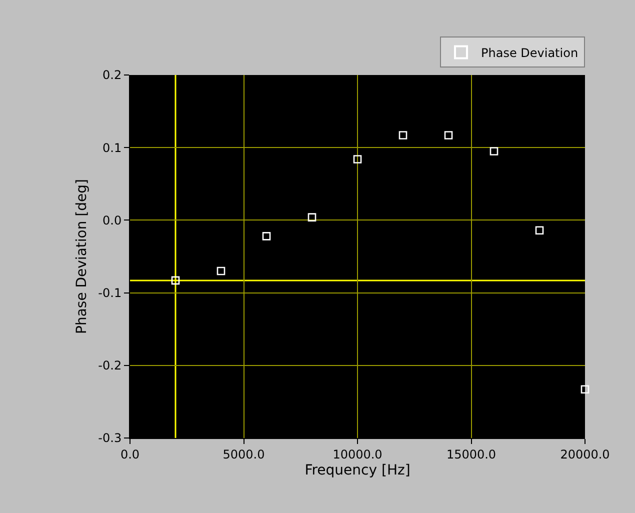 Image resolution: width=635 pixels, height=513 pixels. What do you see at coordinates (130, 454) in the screenshot?
I see `x-tick-label: 0.0` at bounding box center [130, 454].